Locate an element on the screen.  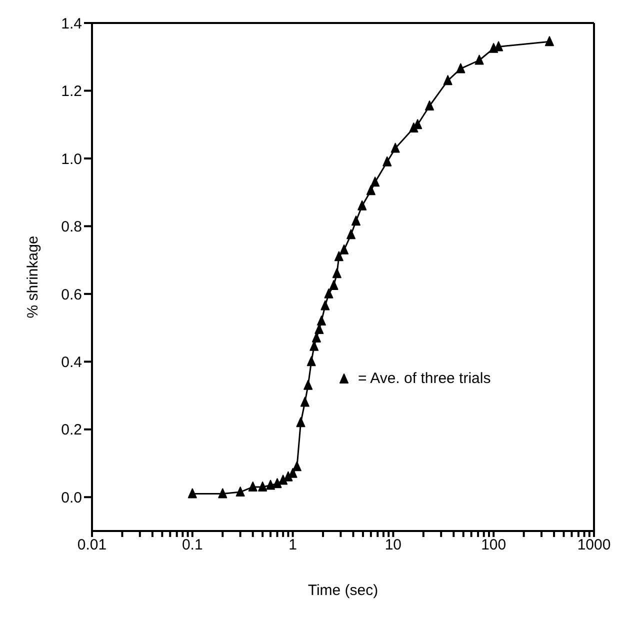
y-axis-title: % shrinkage is located at coordinates (33, 277).